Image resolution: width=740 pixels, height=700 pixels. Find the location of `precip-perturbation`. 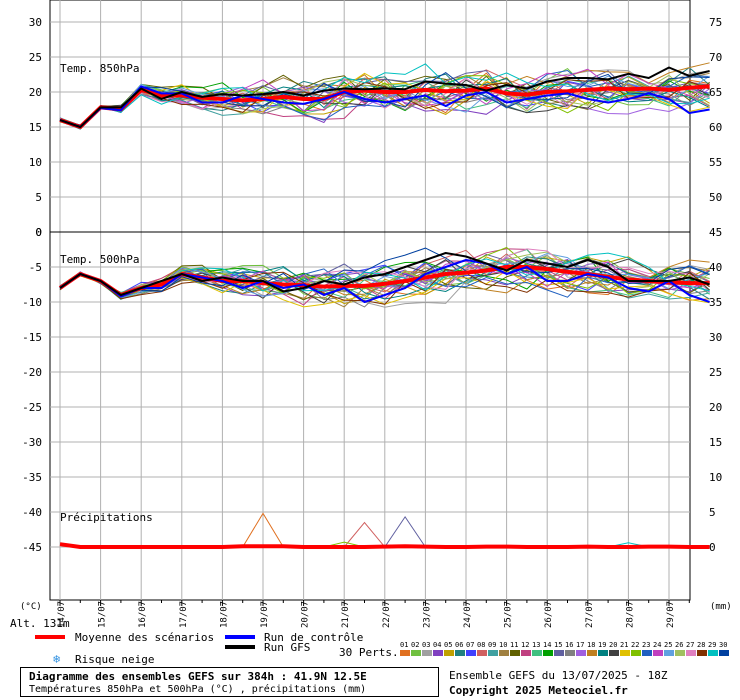

precip-perturbation is located at coordinates (263, 530).